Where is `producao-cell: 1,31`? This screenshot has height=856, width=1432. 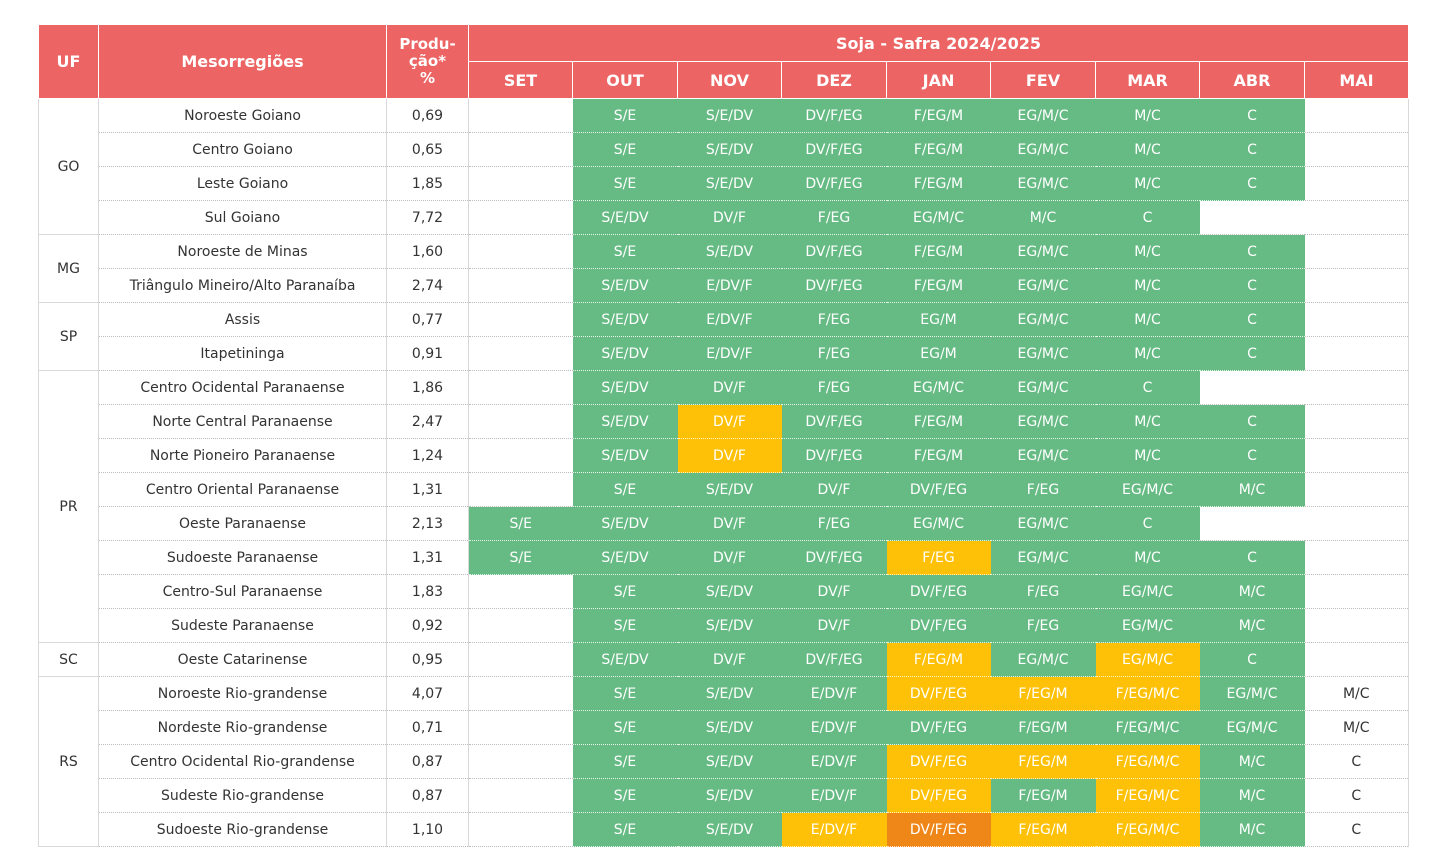
producao-cell: 1,31 is located at coordinates (427, 557).